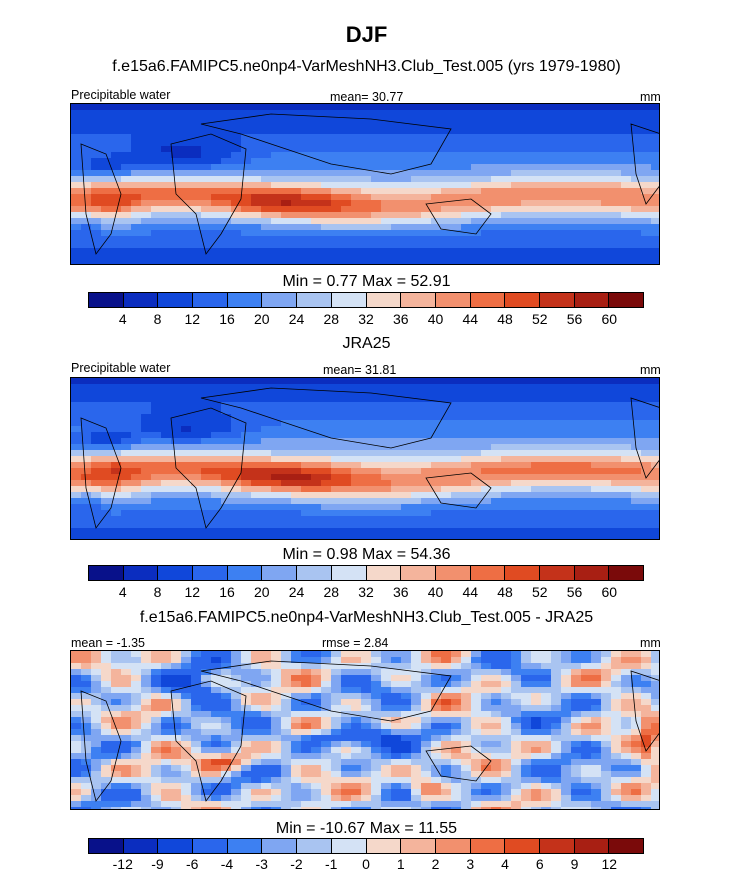  Describe the element at coordinates (366, 864) in the screenshot. I see `colorbar-tick-label: 0` at that location.